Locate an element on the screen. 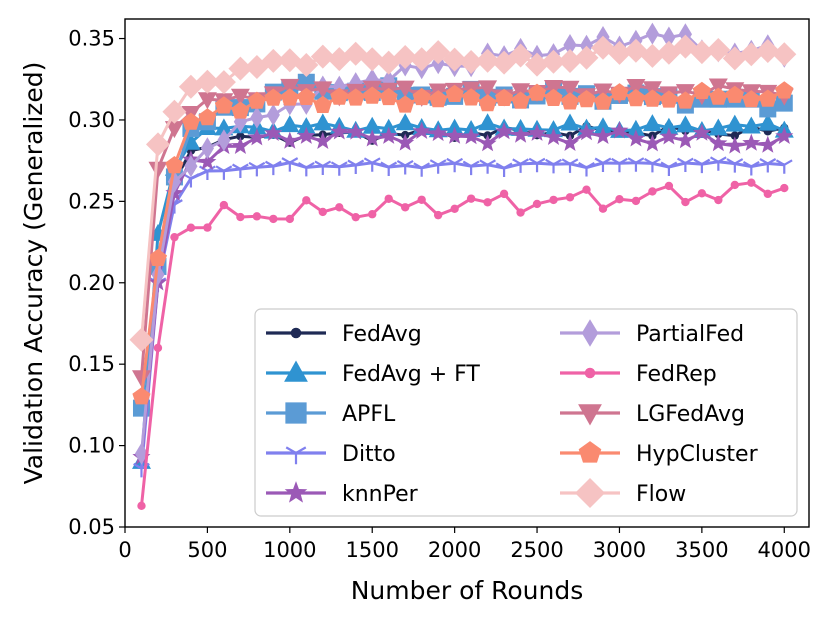 This screenshot has height=622, width=830. legend-marker-fedavg is located at coordinates (296, 333).